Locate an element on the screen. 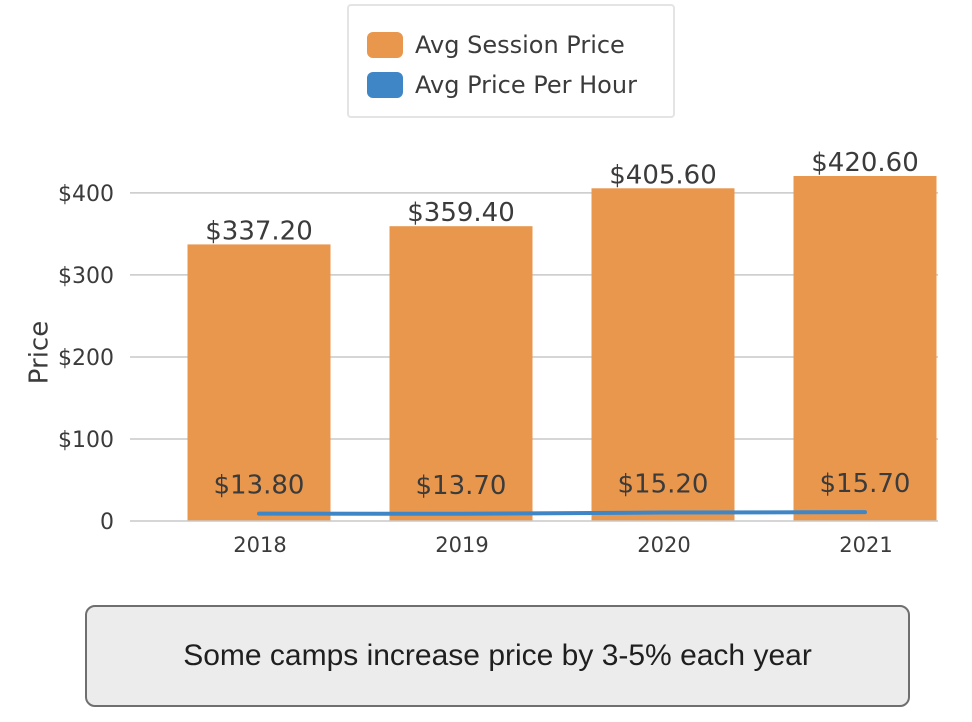 This screenshot has width=972, height=722. x-tick-label: 2019 is located at coordinates (461, 545).